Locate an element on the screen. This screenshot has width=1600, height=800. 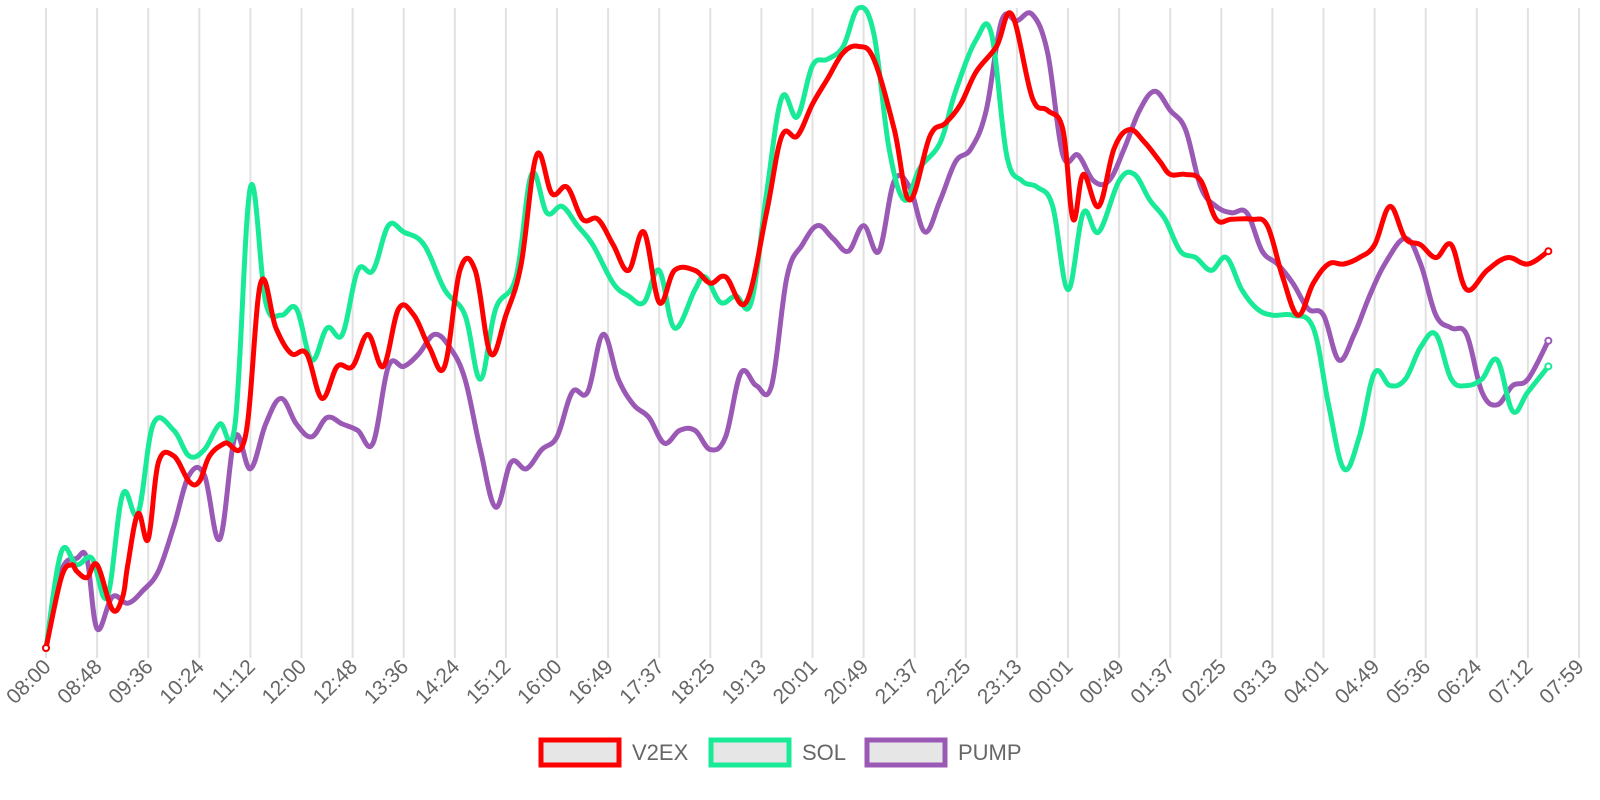
data-point-sol-last is located at coordinates (1548, 366).